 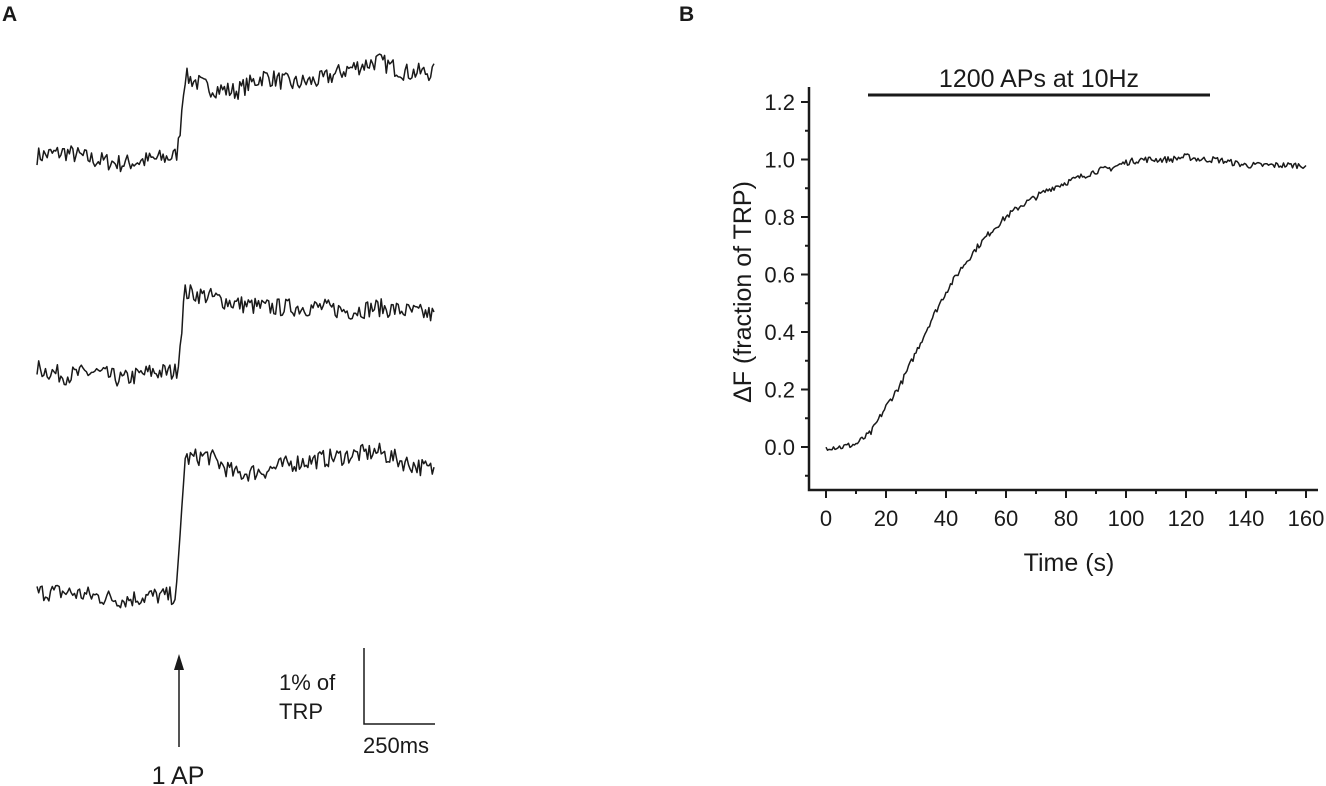 What do you see at coordinates (301, 711) in the screenshot?
I see `scale-bar-y-label-line2: TRP` at bounding box center [301, 711].